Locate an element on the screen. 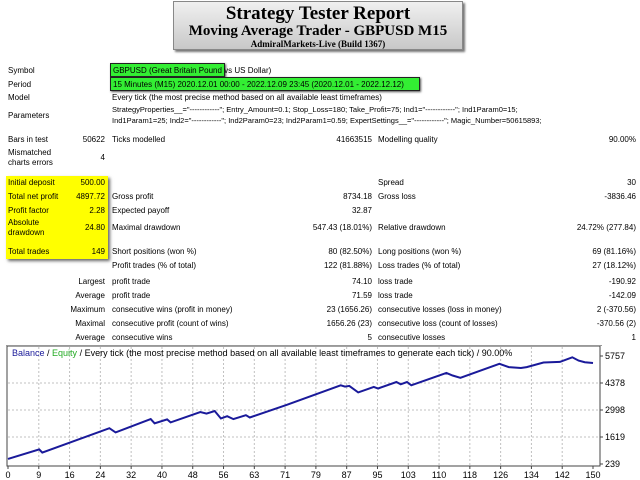 This screenshot has width=640, height=480. mismatch-label-2: charts errors is located at coordinates (30, 162).